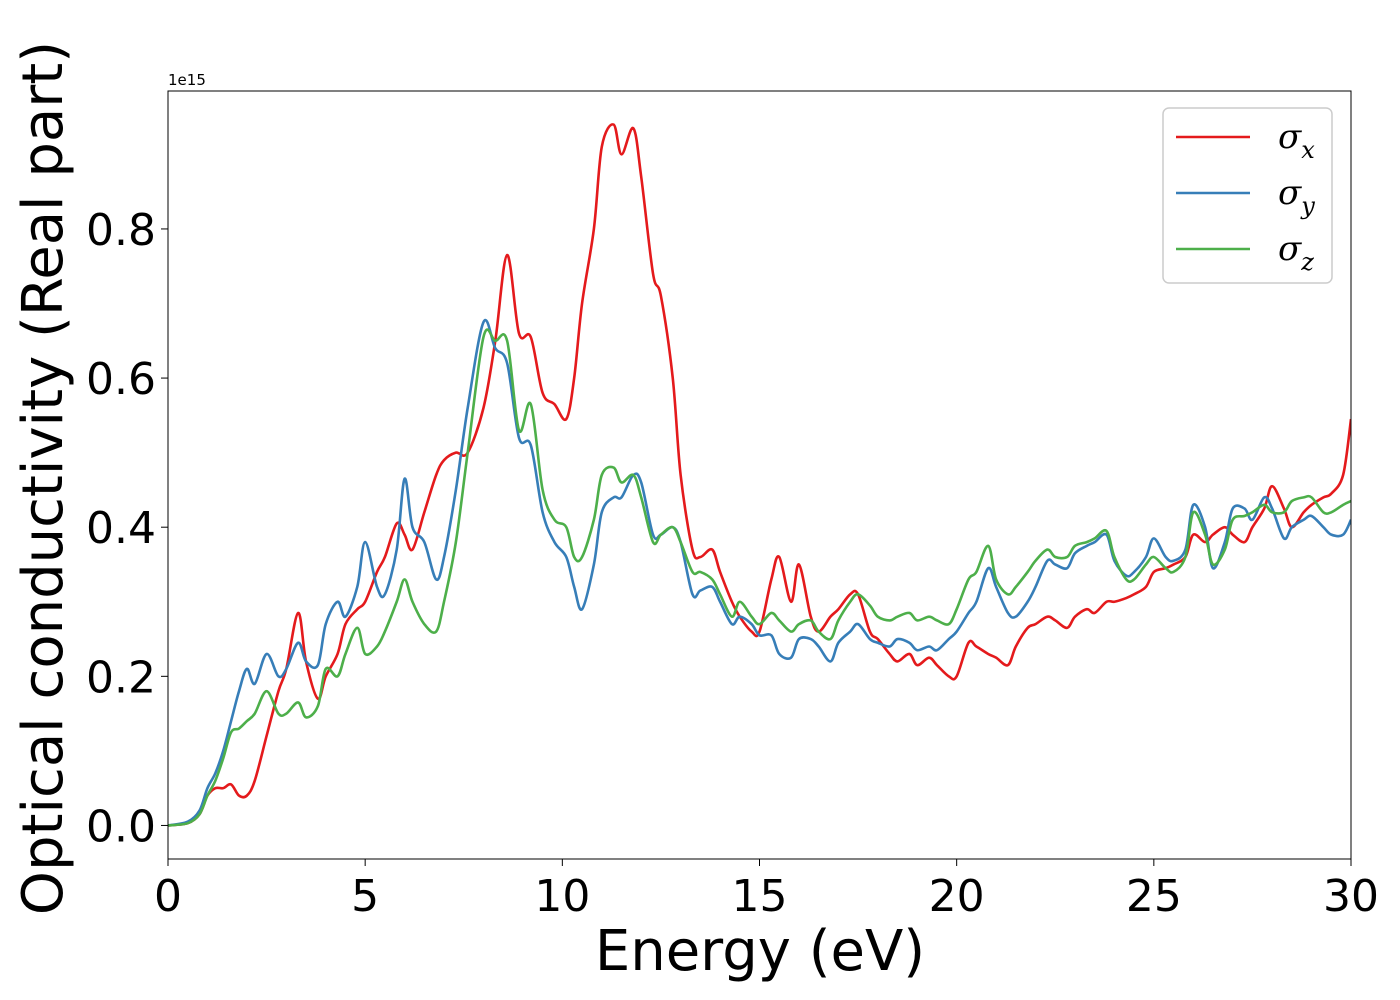 The height and width of the screenshot is (1000, 1400). I want to click on legend: σx σy σz, so click(1247, 195).